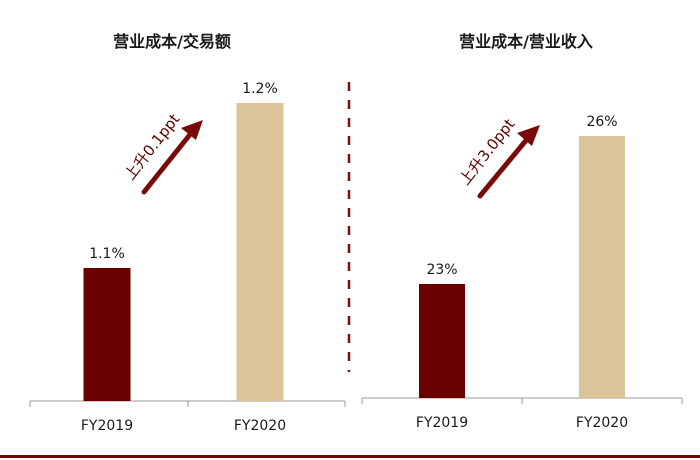  What do you see at coordinates (442, 341) in the screenshot?
I see `right-bar-fy2019` at bounding box center [442, 341].